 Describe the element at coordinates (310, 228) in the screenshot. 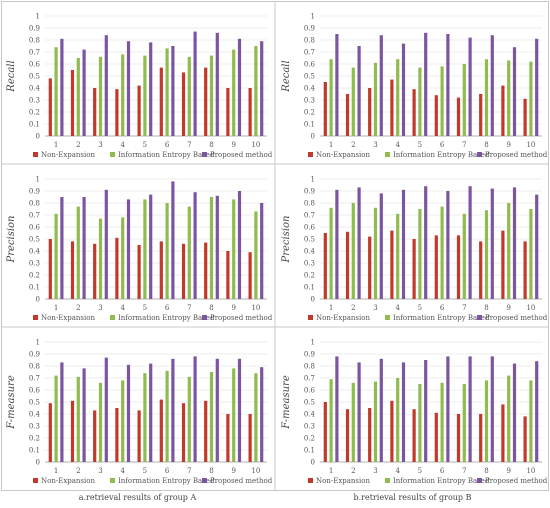

I see `y-tick-label: 0.6` at that location.